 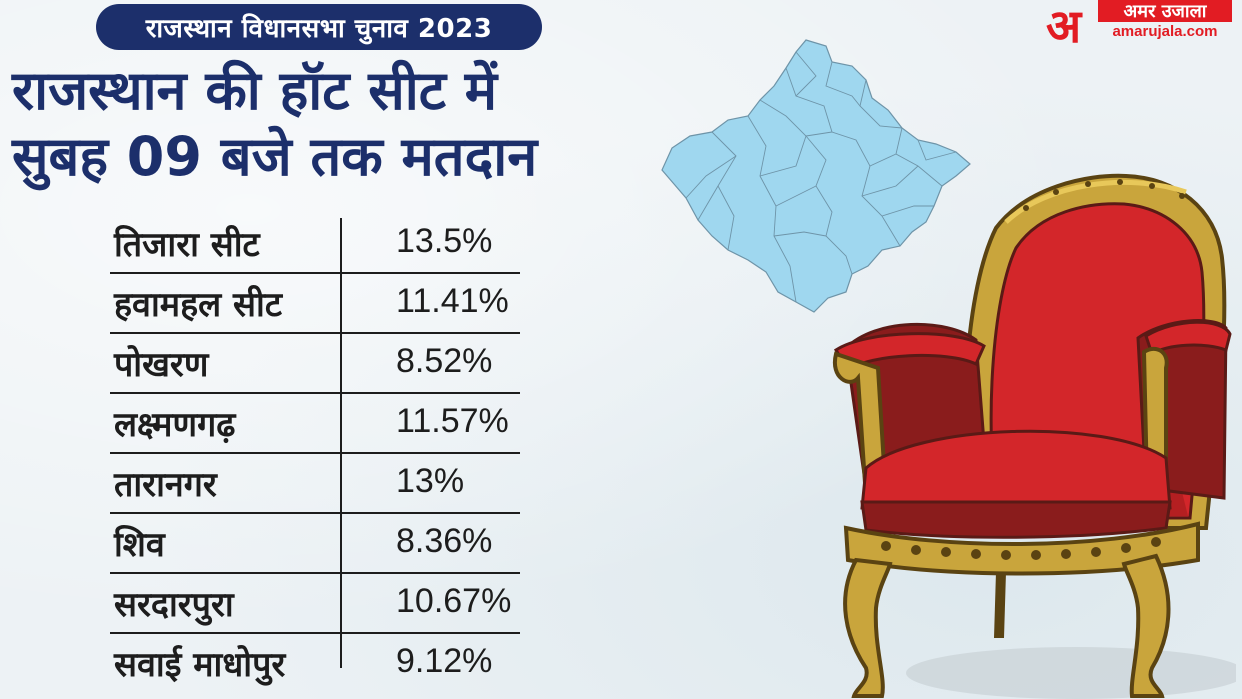 I want to click on table-row: लक्ष्मणगढ़ 11.57%, so click(x=315, y=424).